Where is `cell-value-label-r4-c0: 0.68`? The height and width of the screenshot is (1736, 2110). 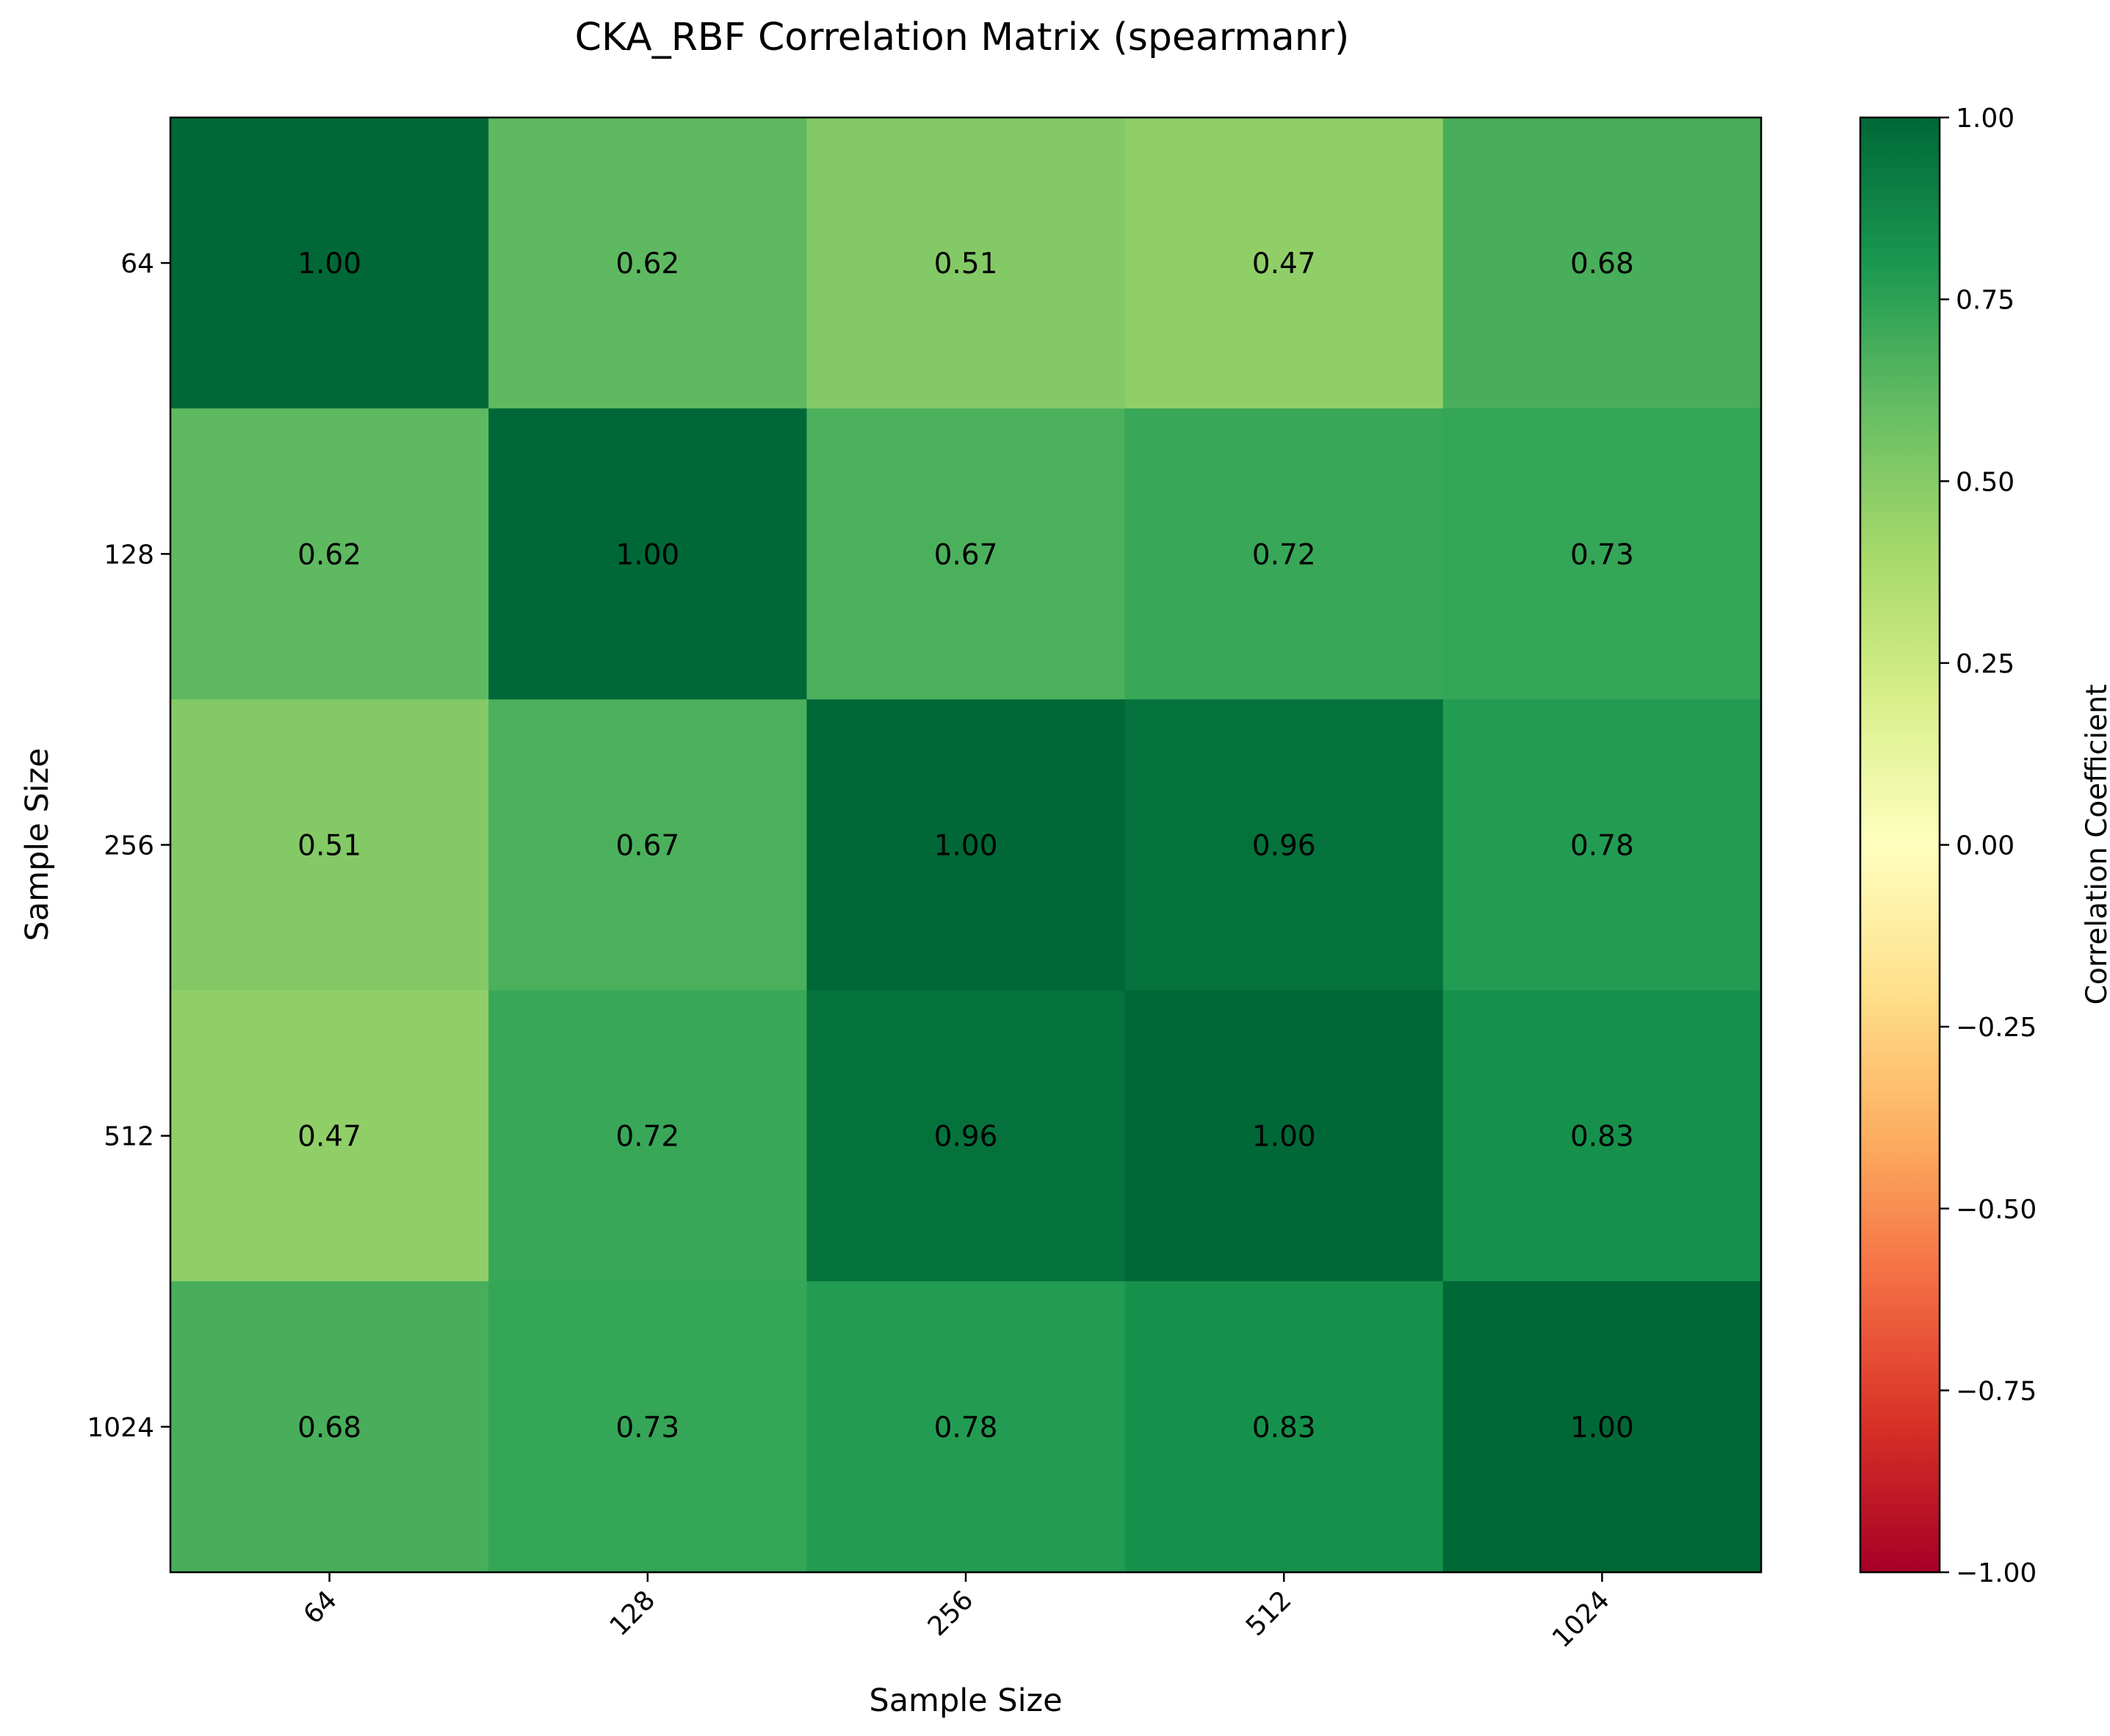
cell-value-label-r4-c0: 0.68 is located at coordinates (329, 1427).